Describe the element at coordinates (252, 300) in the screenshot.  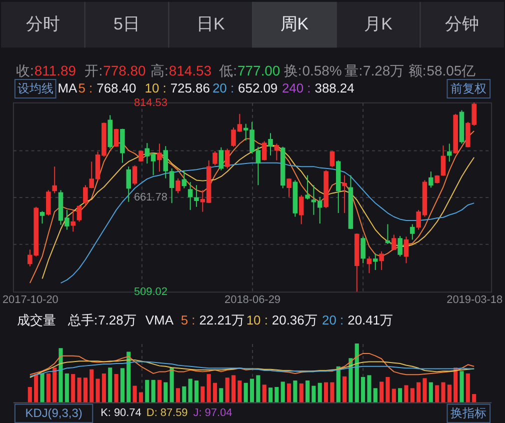
I see `x-tick-label: 2018-06-29` at that location.